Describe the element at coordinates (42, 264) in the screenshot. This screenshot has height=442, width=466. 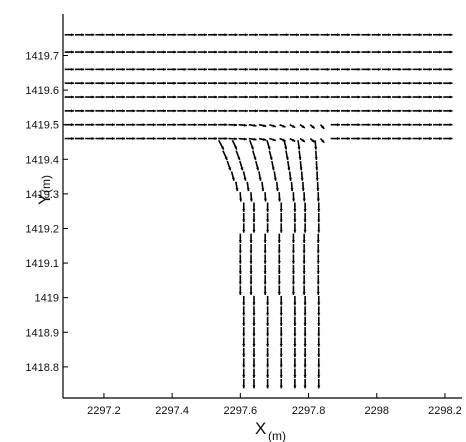
I see `y-tick-label: 1419.1` at that location.